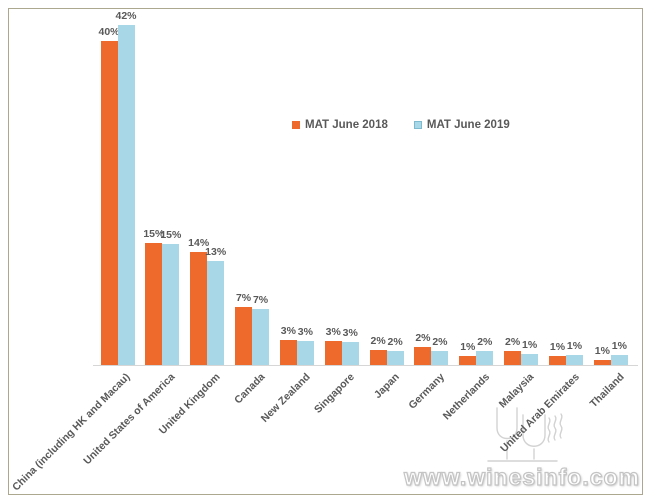 This screenshot has height=500, width=650. What do you see at coordinates (417, 125) in the screenshot?
I see `legend-swatch-2019-icon` at bounding box center [417, 125].